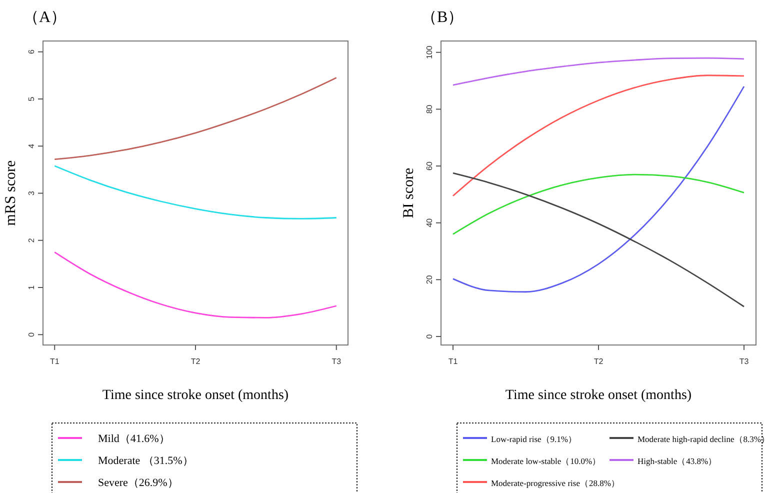 The image size is (767, 493). Describe the element at coordinates (138, 483) in the screenshot. I see `legend-label: Severe（26.9%）` at that location.